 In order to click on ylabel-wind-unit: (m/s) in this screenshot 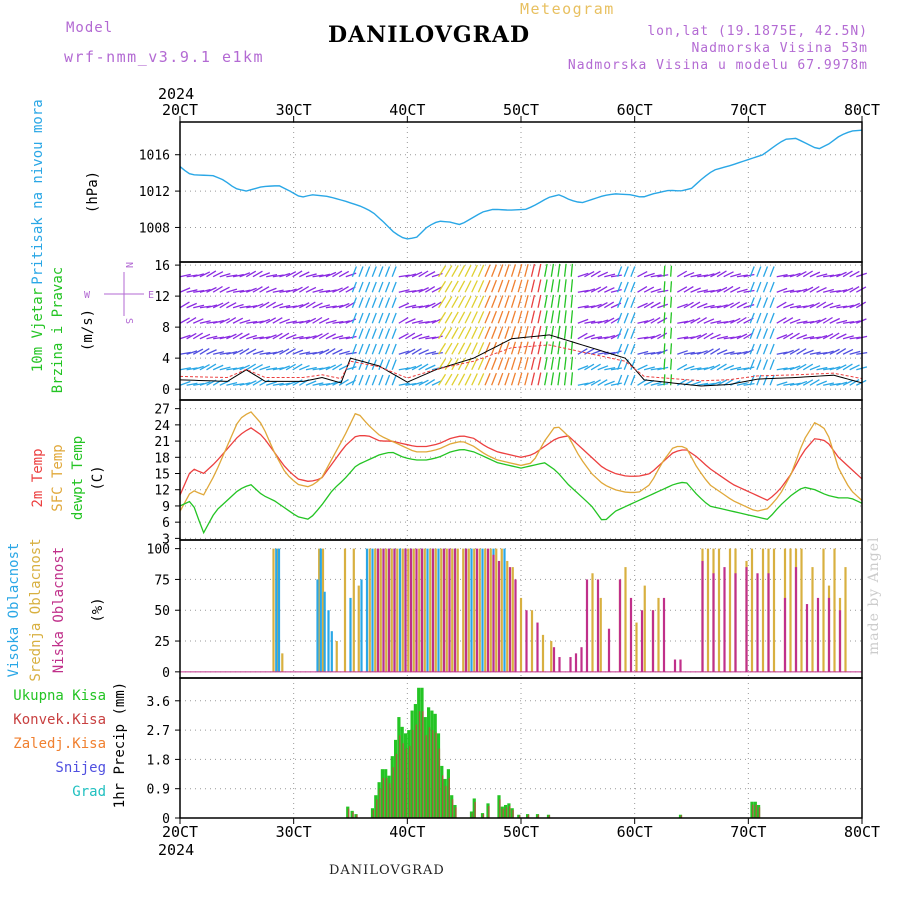, I will do `click(88, 330)`.